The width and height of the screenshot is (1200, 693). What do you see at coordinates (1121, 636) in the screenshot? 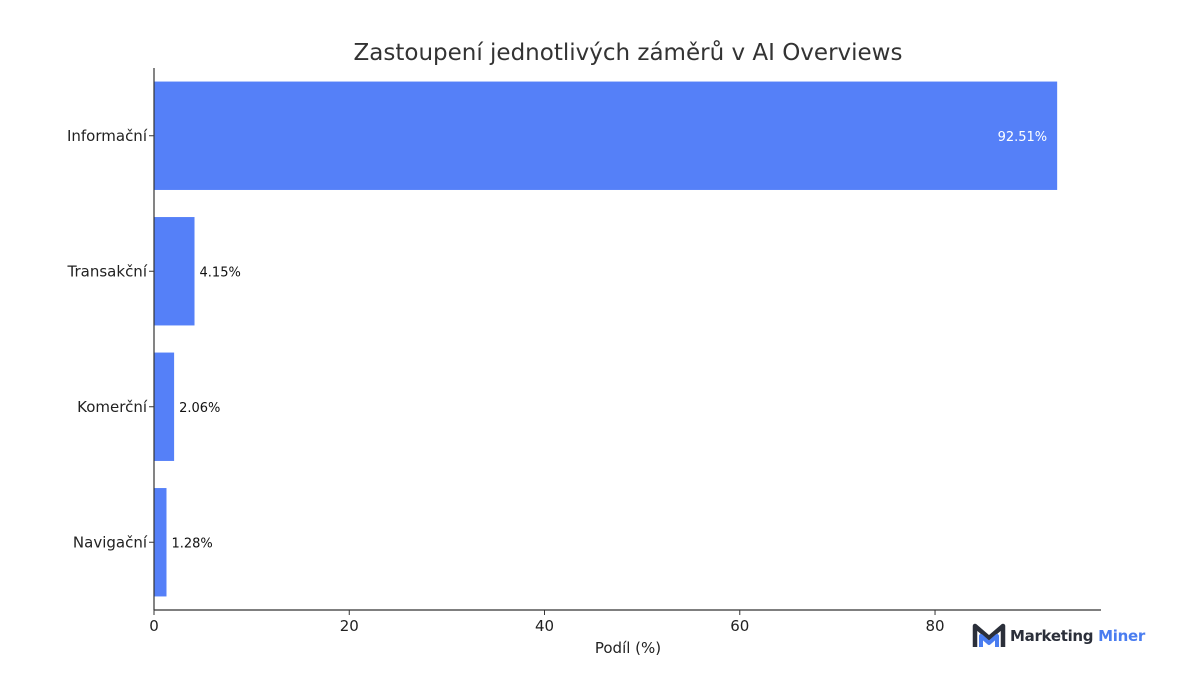
I see `logo-word-miner: Miner` at bounding box center [1121, 636].